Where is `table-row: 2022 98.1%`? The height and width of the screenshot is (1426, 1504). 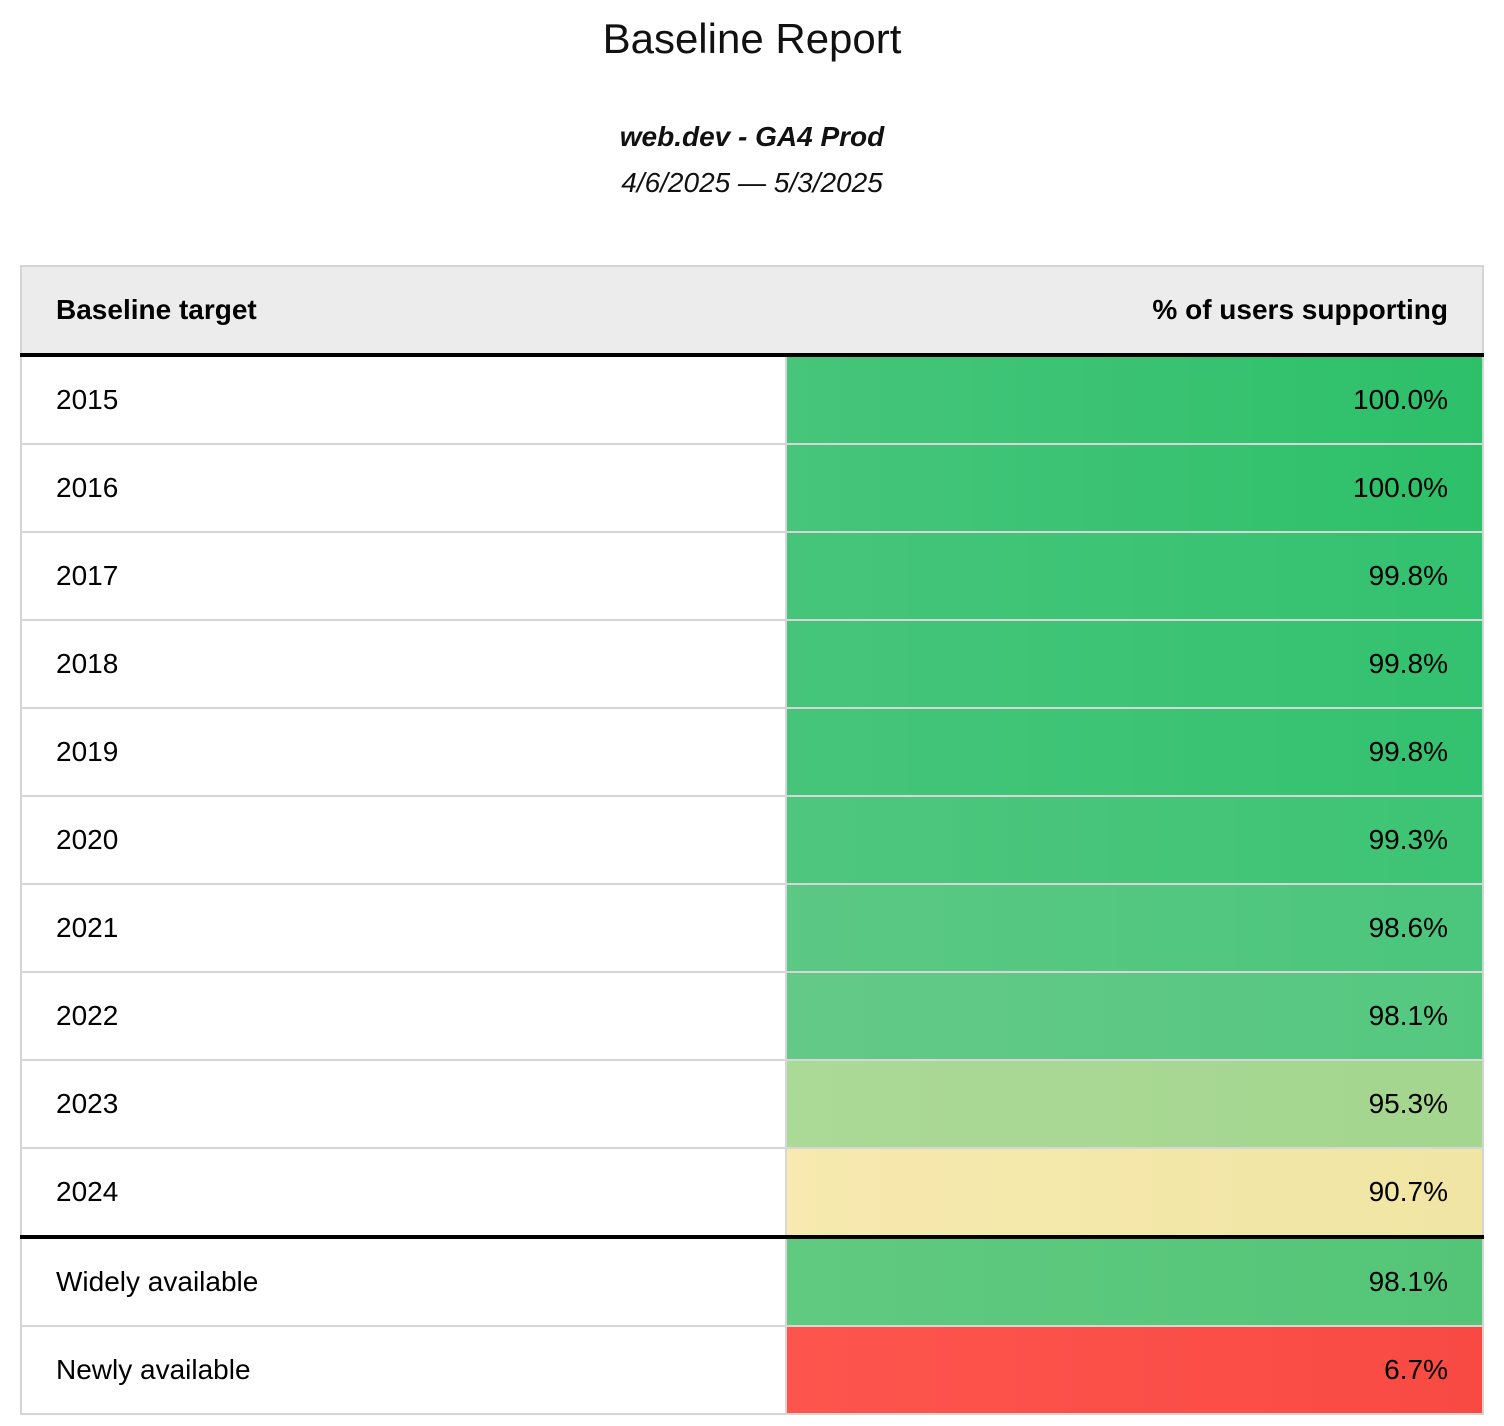
table-row: 2022 98.1% is located at coordinates (752, 1016).